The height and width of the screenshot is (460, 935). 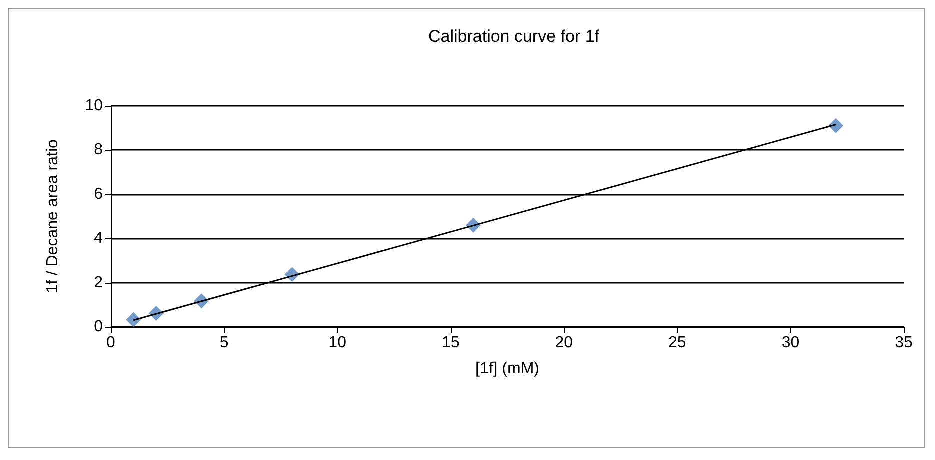 I want to click on y-tick-label: 4, so click(x=99, y=239).